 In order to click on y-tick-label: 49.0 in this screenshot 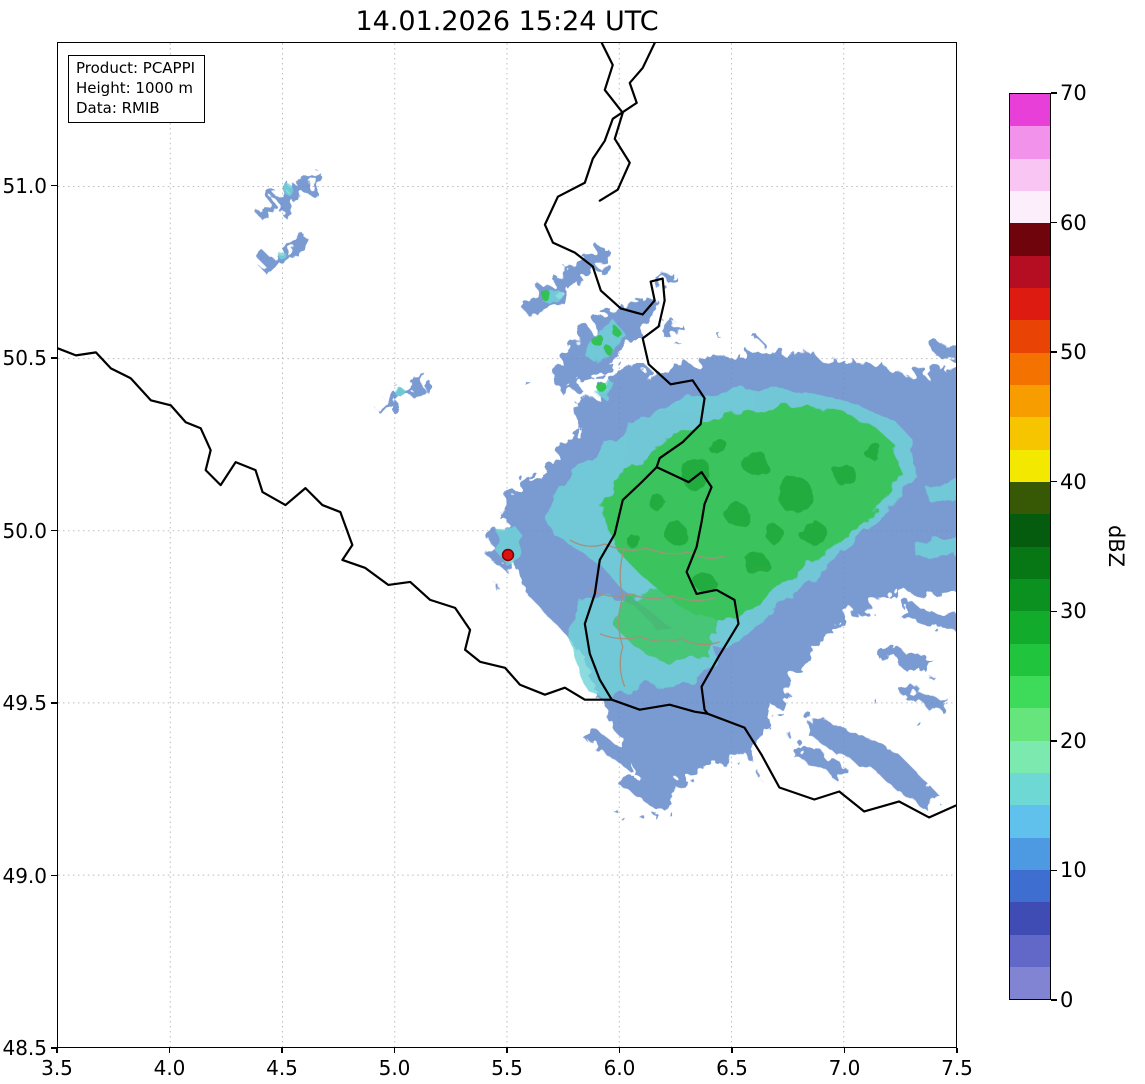, I will do `click(24, 875)`.